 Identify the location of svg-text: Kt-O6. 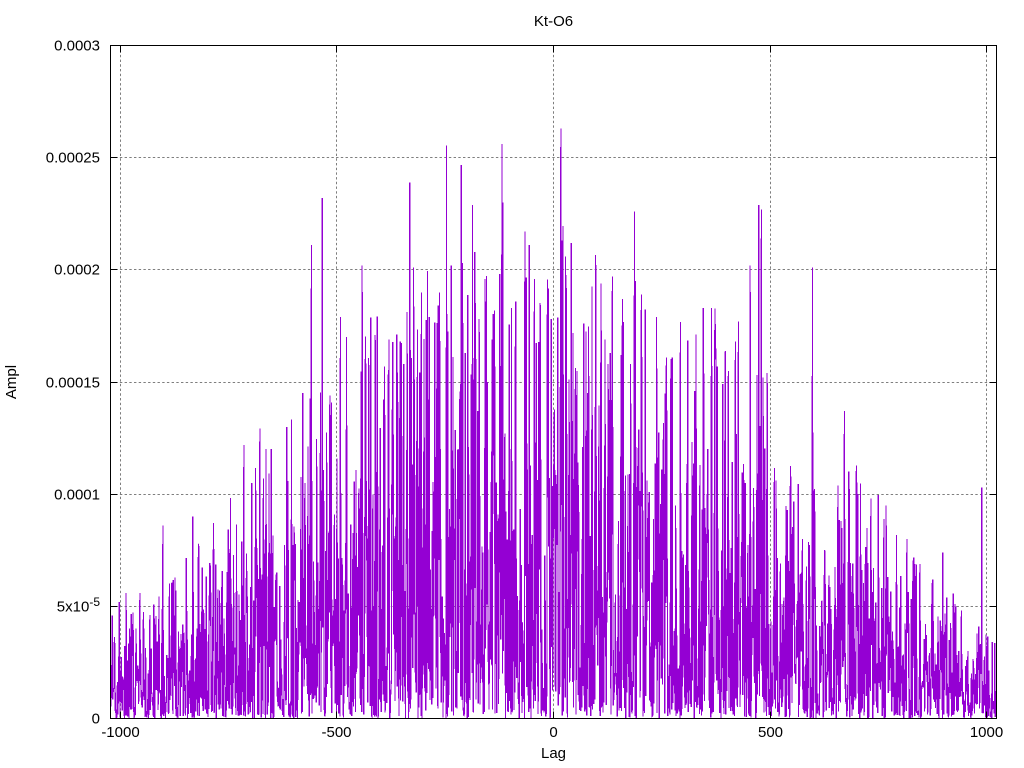
(553, 21).